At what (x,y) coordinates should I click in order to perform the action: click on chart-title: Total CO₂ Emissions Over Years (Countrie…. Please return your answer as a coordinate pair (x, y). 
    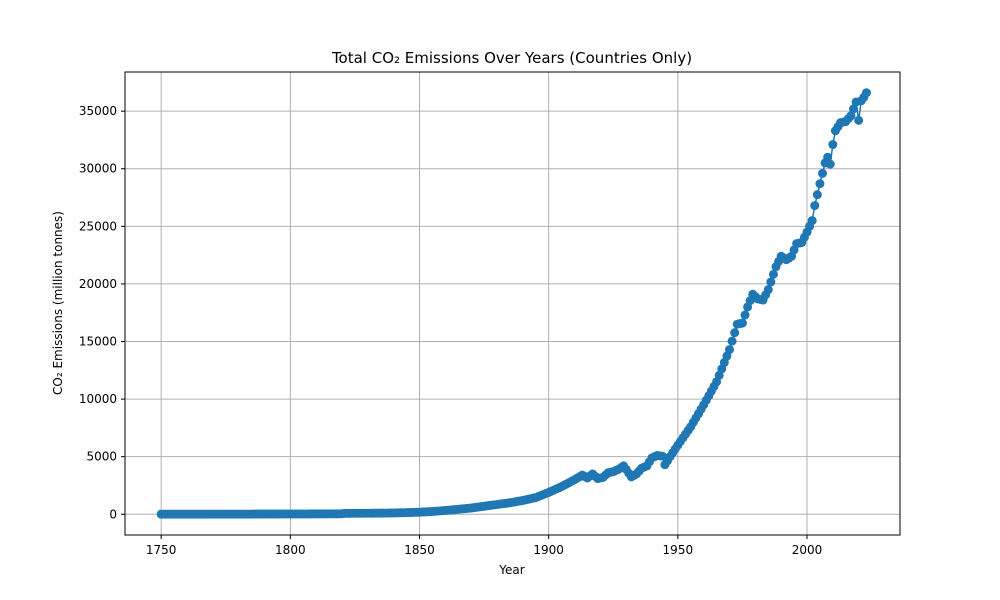
    Looking at the image, I should click on (511, 58).